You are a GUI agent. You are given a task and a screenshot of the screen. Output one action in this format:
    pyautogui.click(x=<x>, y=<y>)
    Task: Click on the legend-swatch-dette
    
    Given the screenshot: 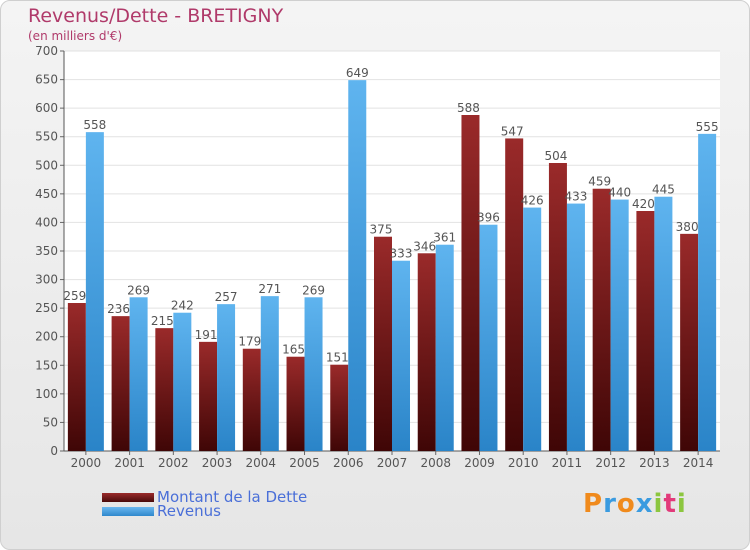 What is the action you would take?
    pyautogui.click(x=128, y=497)
    